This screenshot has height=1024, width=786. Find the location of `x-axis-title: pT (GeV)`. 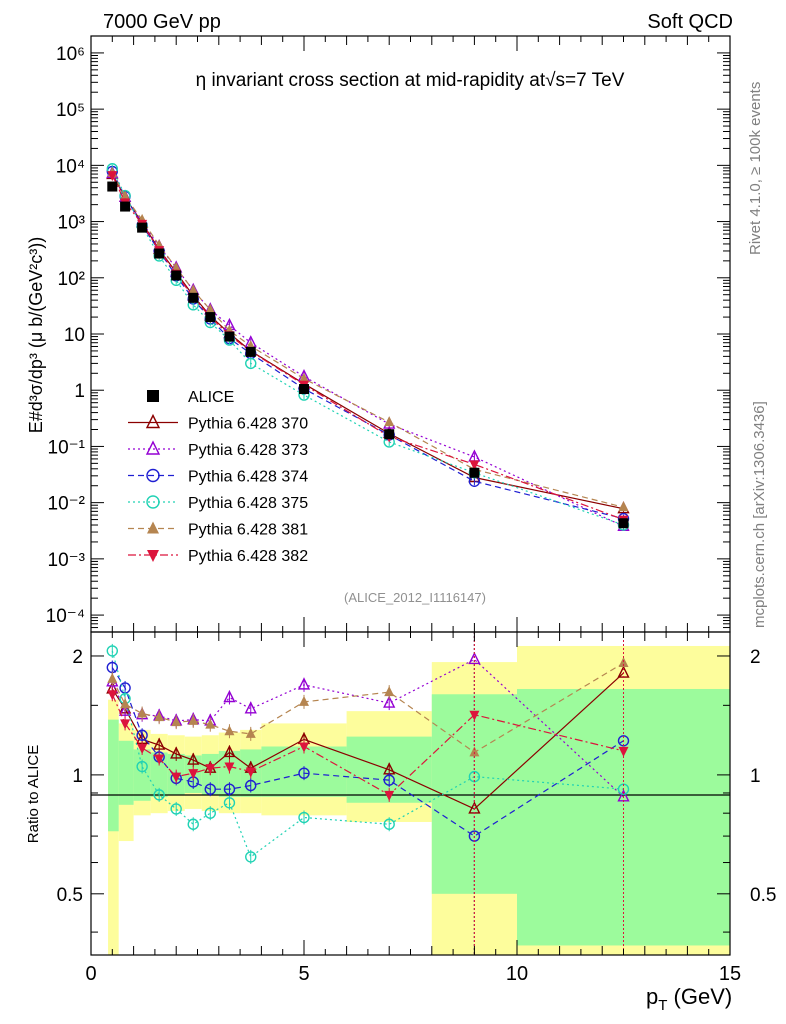

x-axis-title: pT (GeV) is located at coordinates (689, 999).